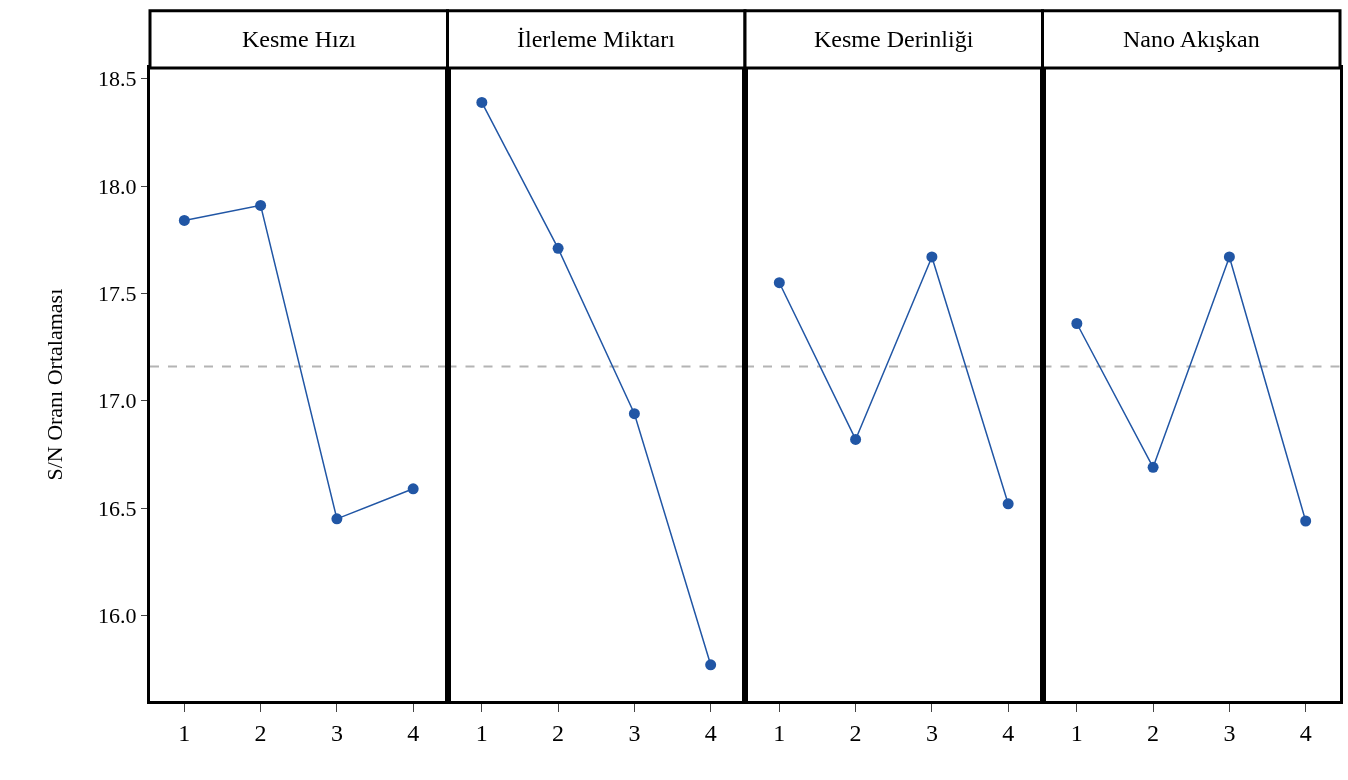 The width and height of the screenshot is (1348, 780). Describe the element at coordinates (596, 39) in the screenshot. I see `chart-title: İlerleme Miktarı` at that location.